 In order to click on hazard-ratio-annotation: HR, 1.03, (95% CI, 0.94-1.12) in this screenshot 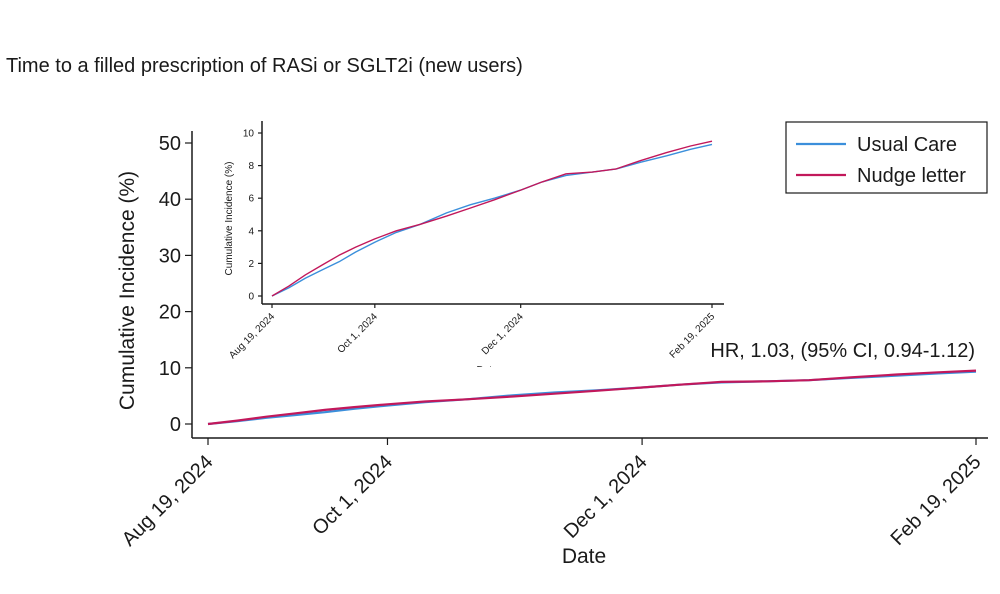, I will do `click(842, 351)`.